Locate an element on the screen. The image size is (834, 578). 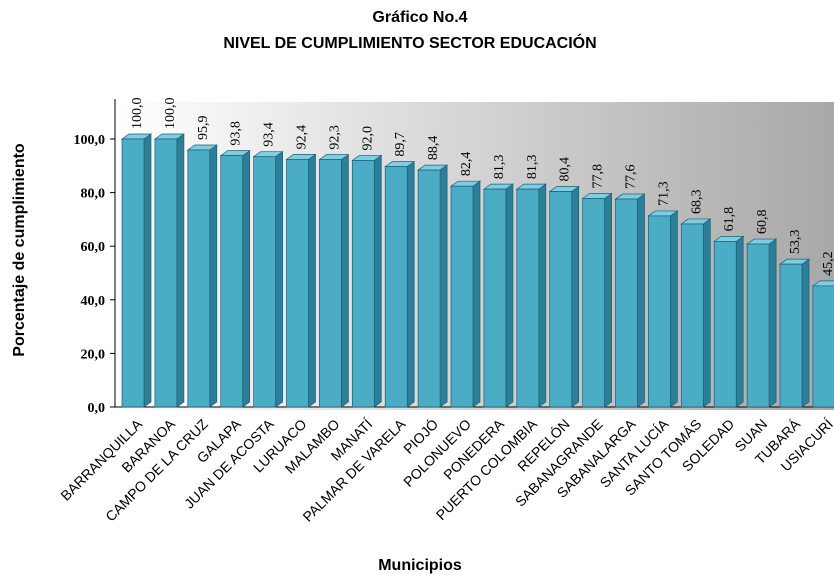
data-label: 77,6 is located at coordinates (631, 177).